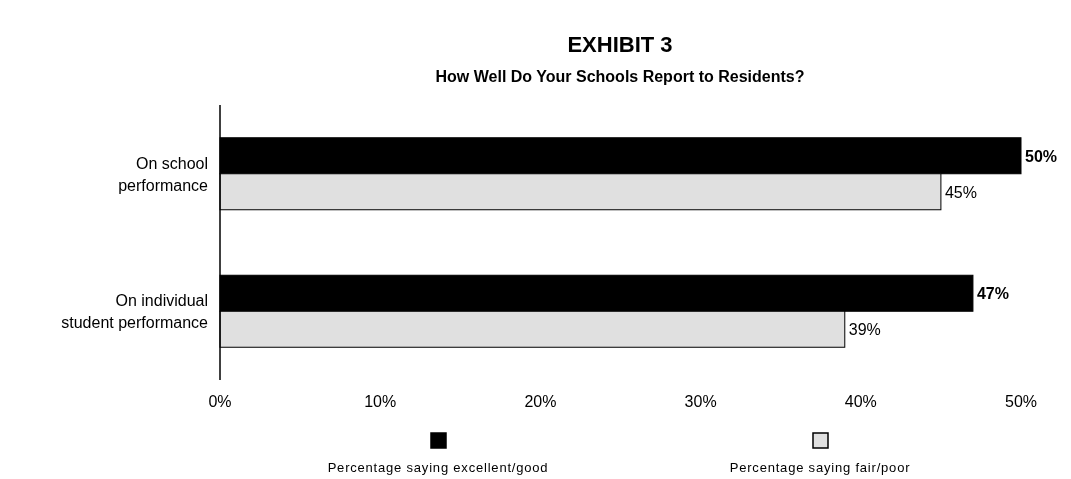  What do you see at coordinates (992, 294) in the screenshot?
I see `data-label: 47%` at bounding box center [992, 294].